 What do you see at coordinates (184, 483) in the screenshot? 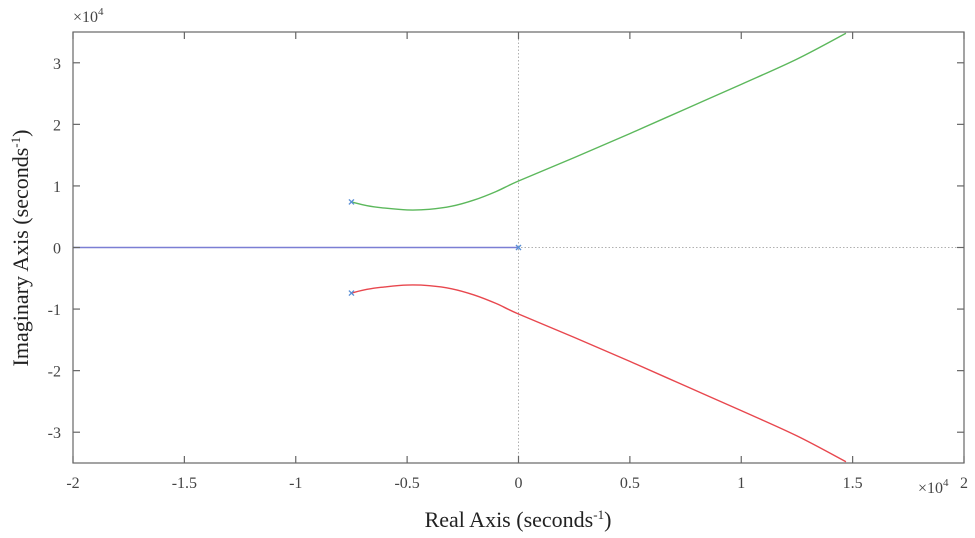
I see `x-tick-label: -1.5` at bounding box center [184, 483].